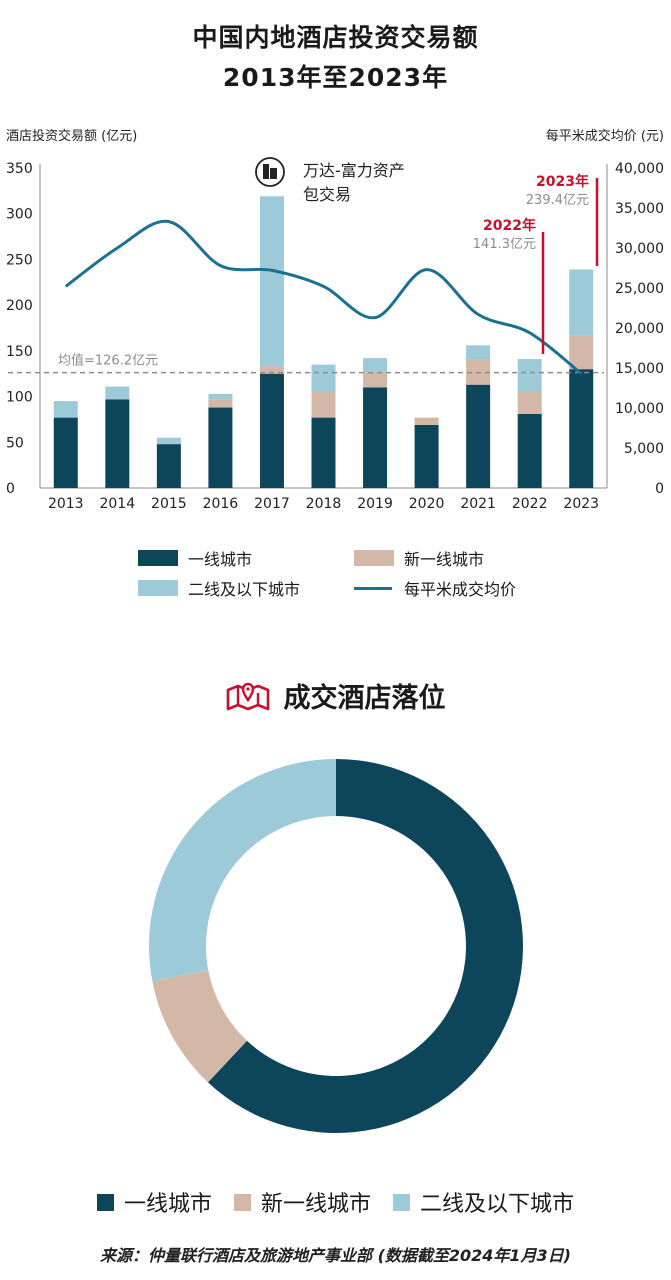  Describe the element at coordinates (530, 504) in the screenshot. I see `x-tick-label: 2022` at that location.